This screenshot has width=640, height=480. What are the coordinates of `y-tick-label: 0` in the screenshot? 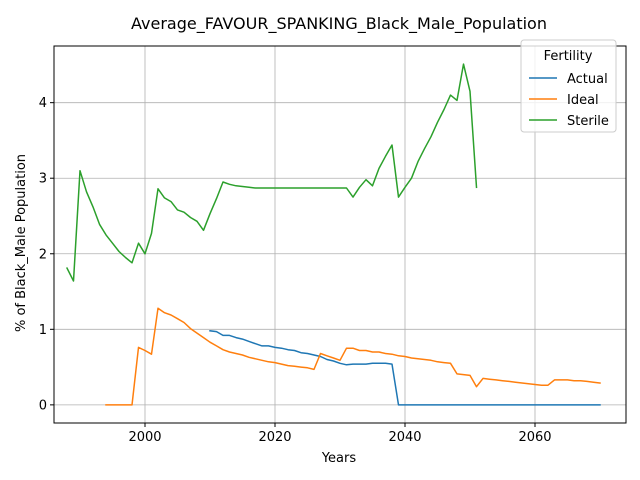 It's located at (43, 405).